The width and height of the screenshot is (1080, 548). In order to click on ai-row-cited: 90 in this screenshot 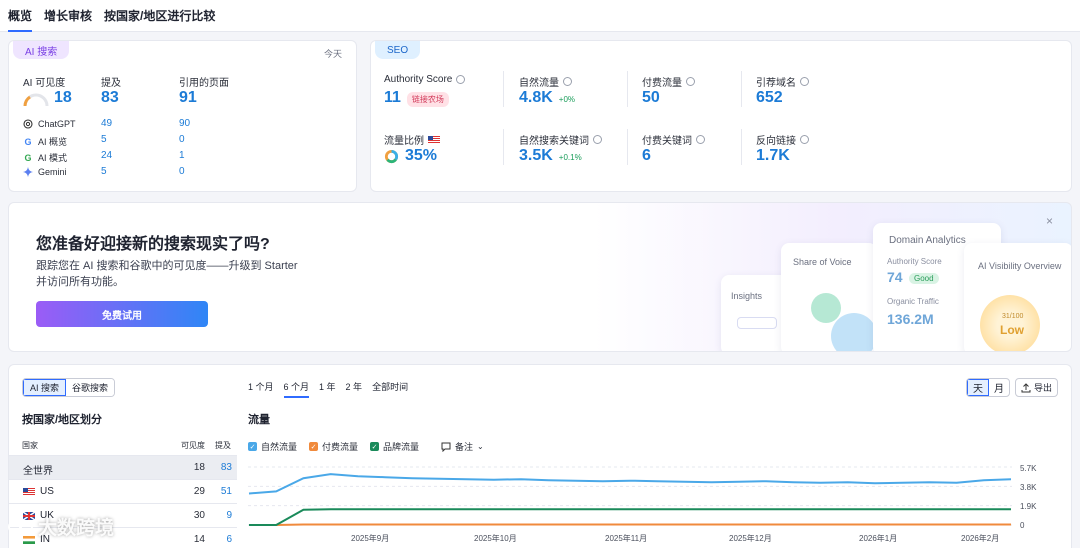, I will do `click(185, 123)`.